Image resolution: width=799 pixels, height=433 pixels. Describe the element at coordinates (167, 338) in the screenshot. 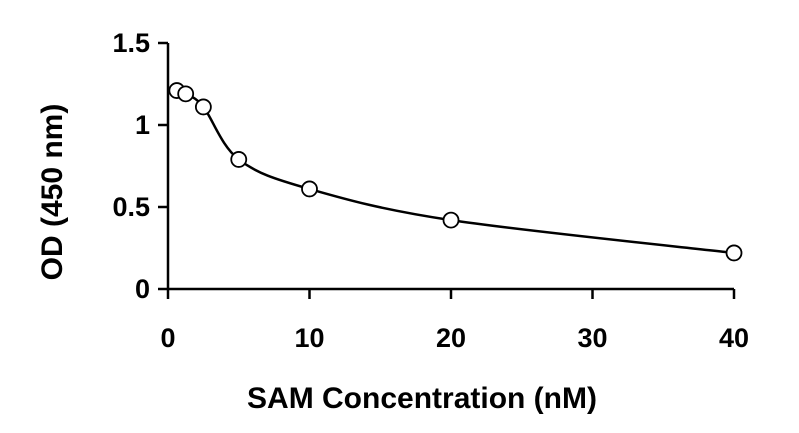

I see `x-tick-label: 0` at that location.